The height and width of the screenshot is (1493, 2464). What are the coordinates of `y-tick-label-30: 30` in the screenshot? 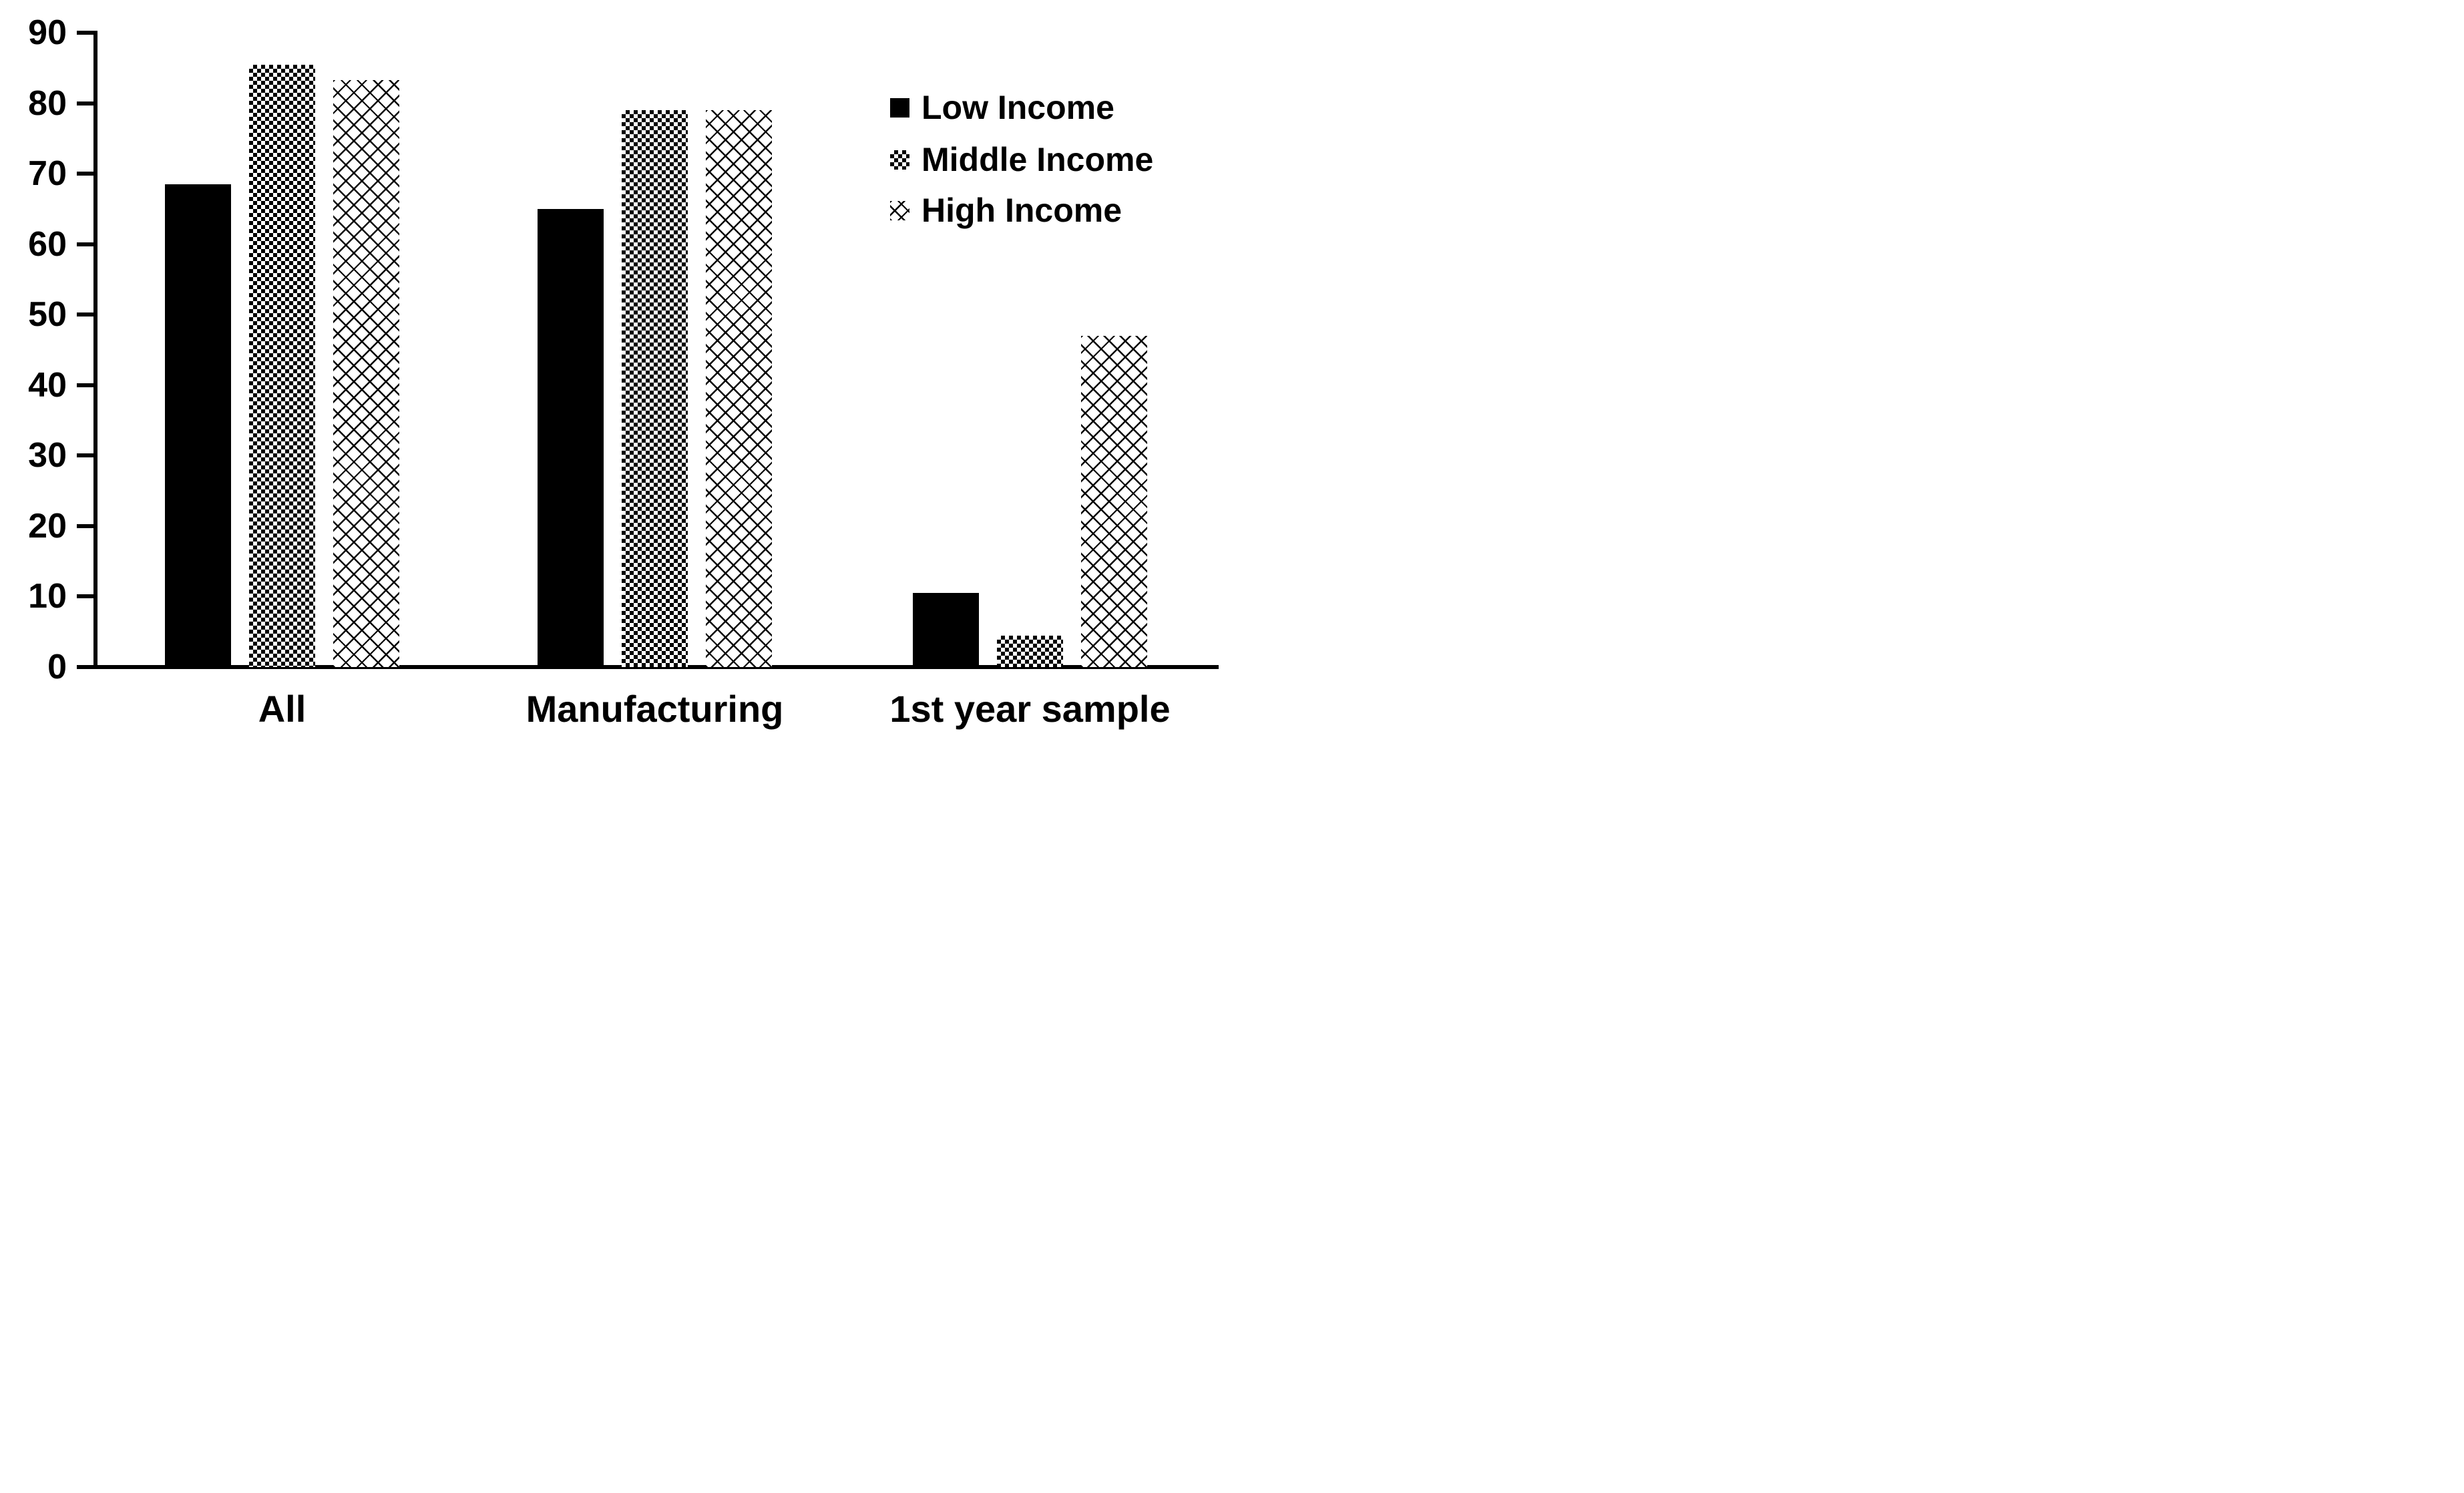 It's located at (47, 455).